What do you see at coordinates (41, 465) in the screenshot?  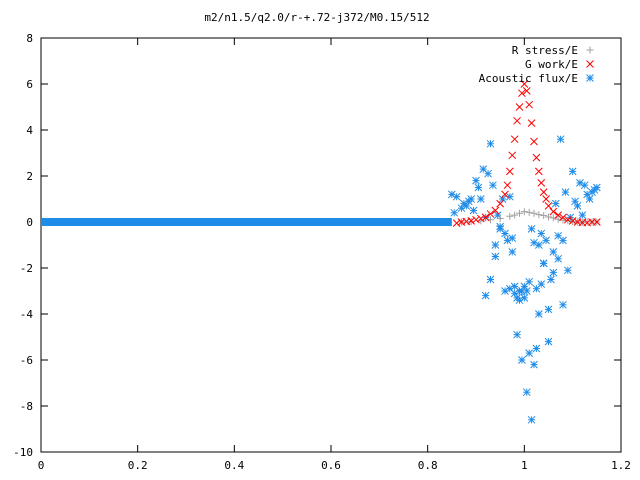 I see `x-tick-label: 0` at bounding box center [41, 465].